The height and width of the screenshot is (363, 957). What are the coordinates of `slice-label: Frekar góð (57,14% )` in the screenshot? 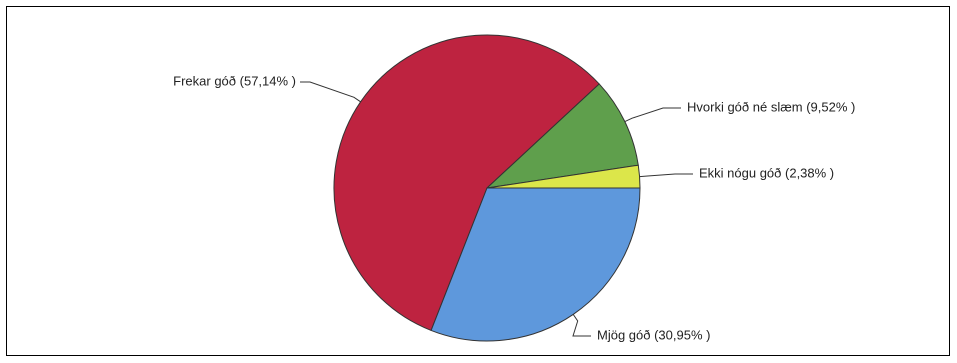 It's located at (234, 80).